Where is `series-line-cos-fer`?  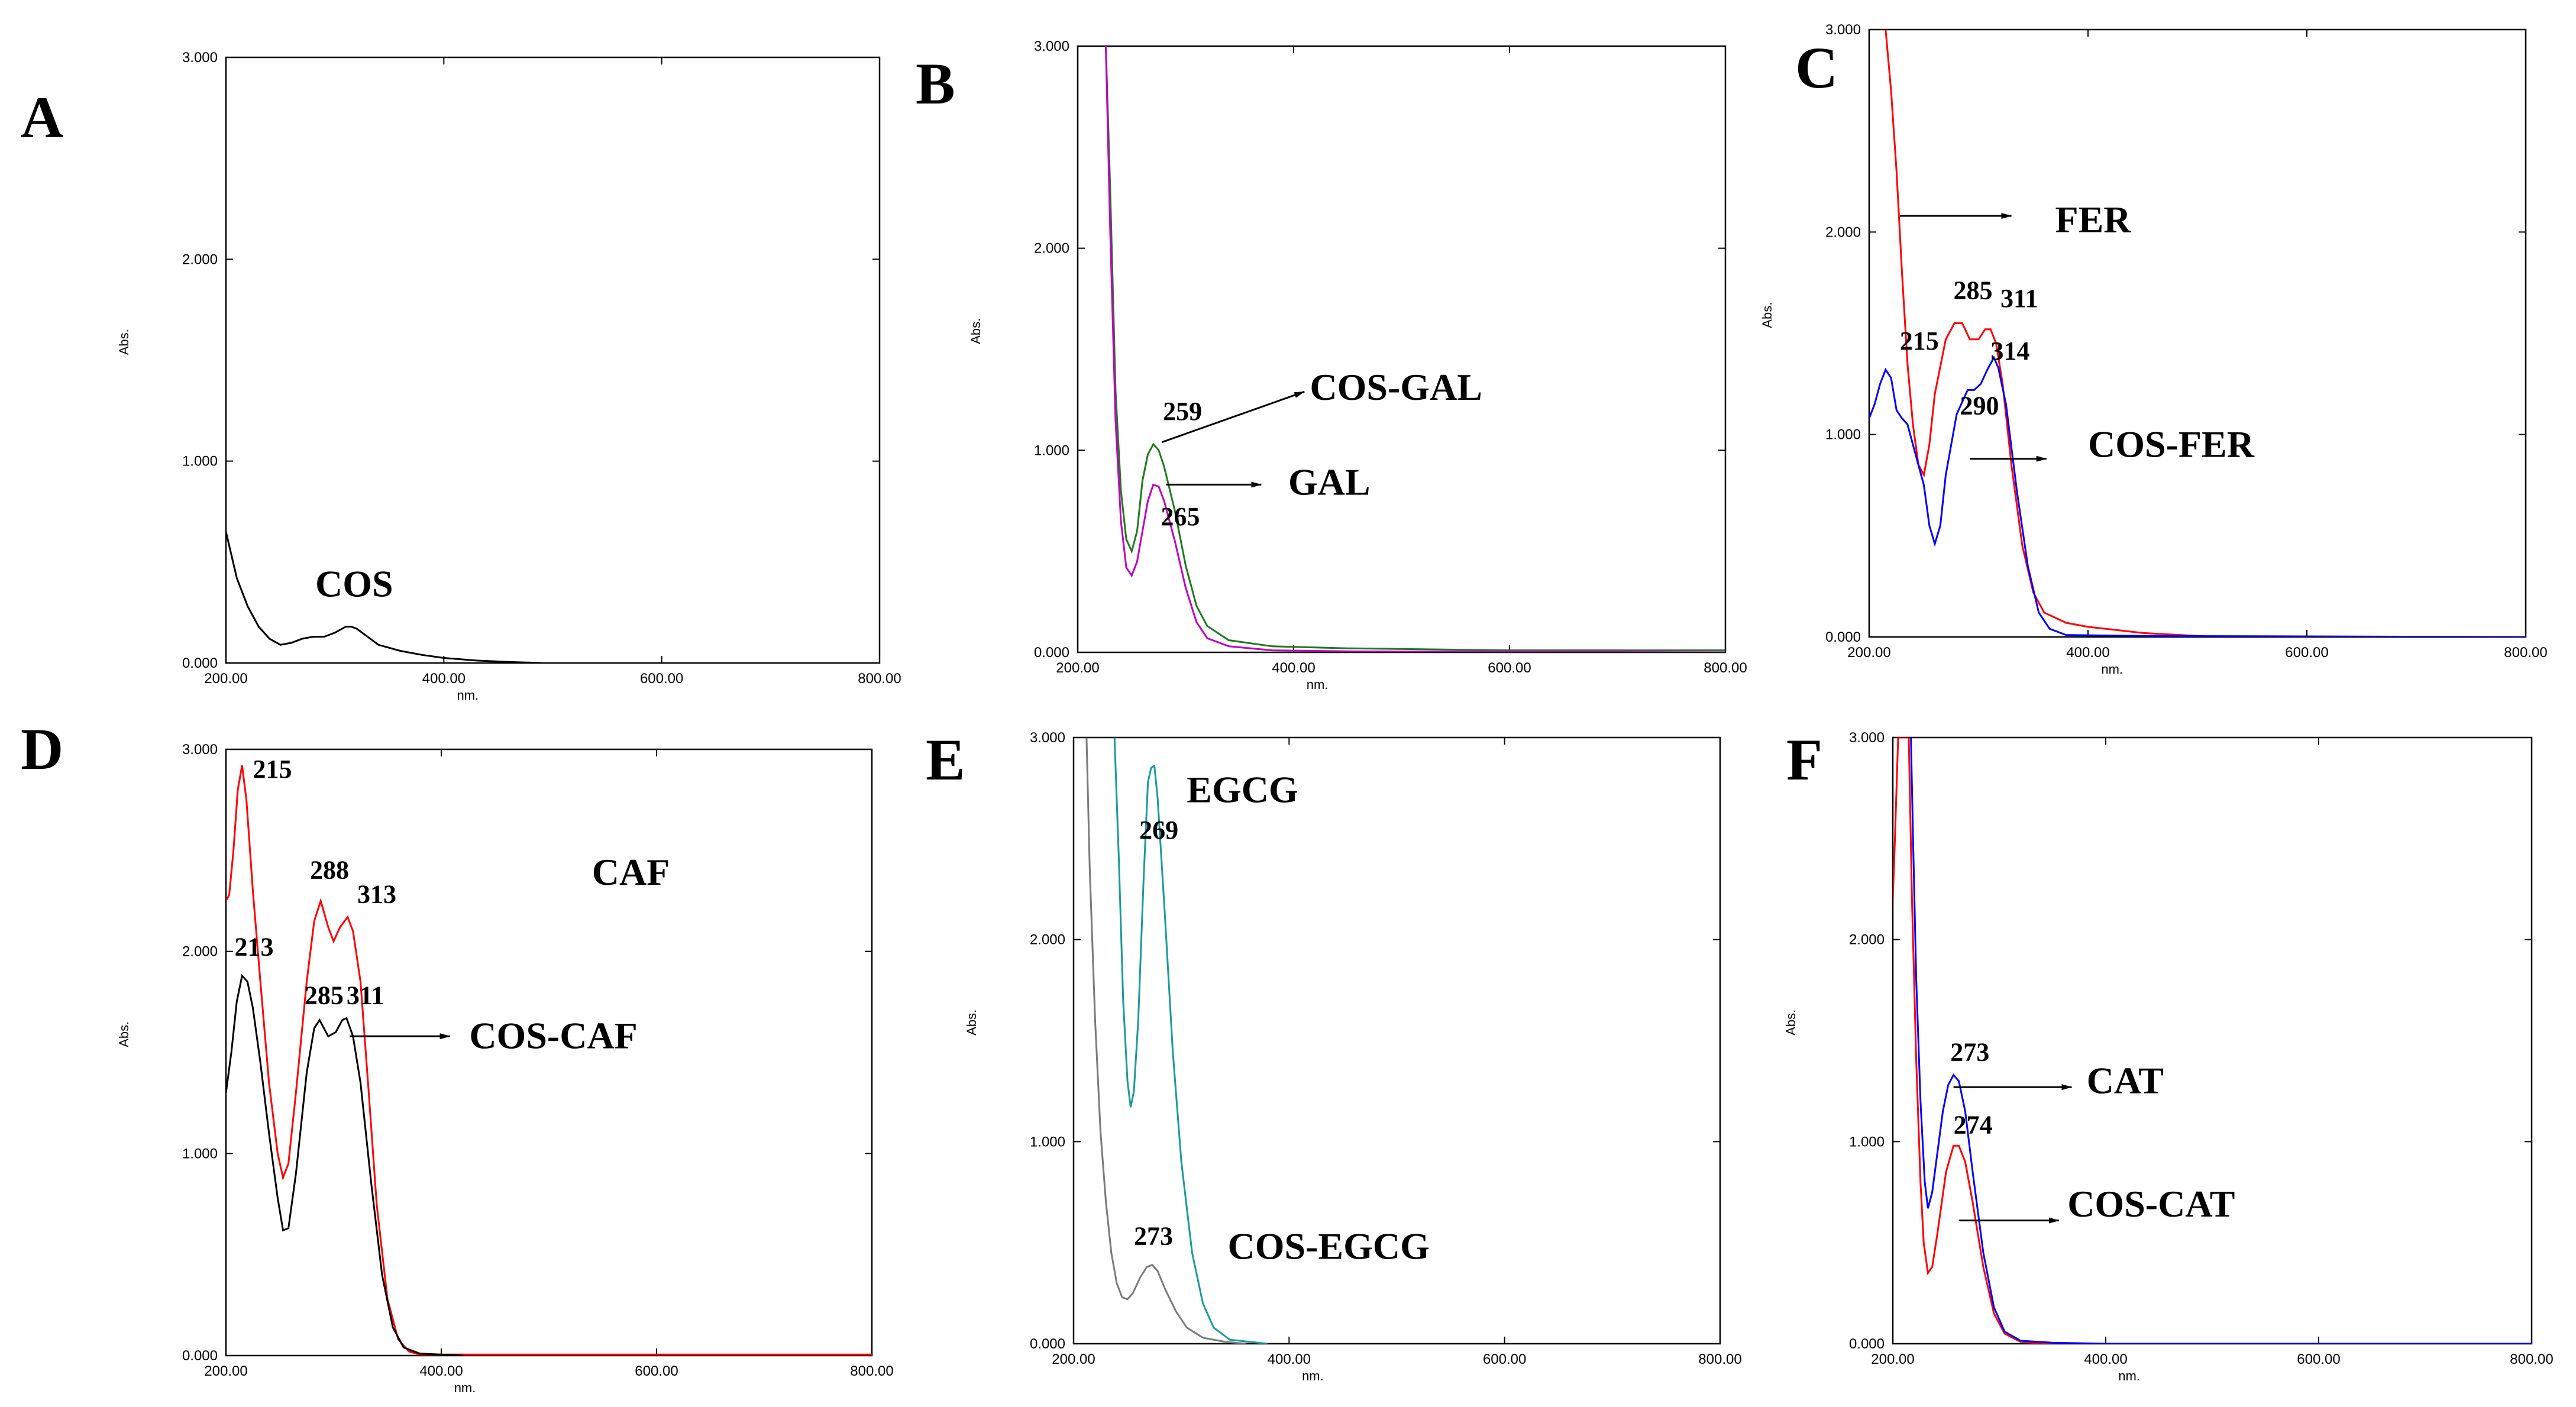 series-line-cos-fer is located at coordinates (2197, 496).